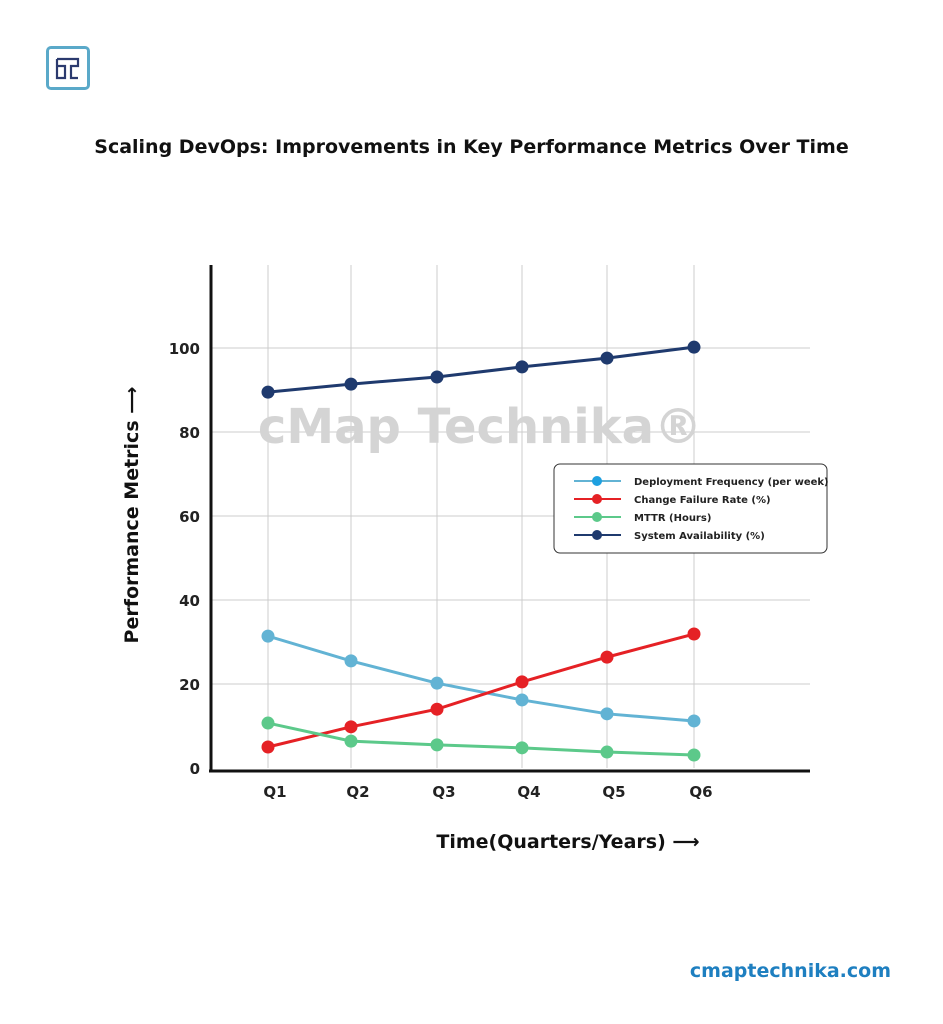 Image resolution: width=943 pixels, height=1024 pixels. Describe the element at coordinates (195, 769) in the screenshot. I see `y-tick-label: 0` at that location.